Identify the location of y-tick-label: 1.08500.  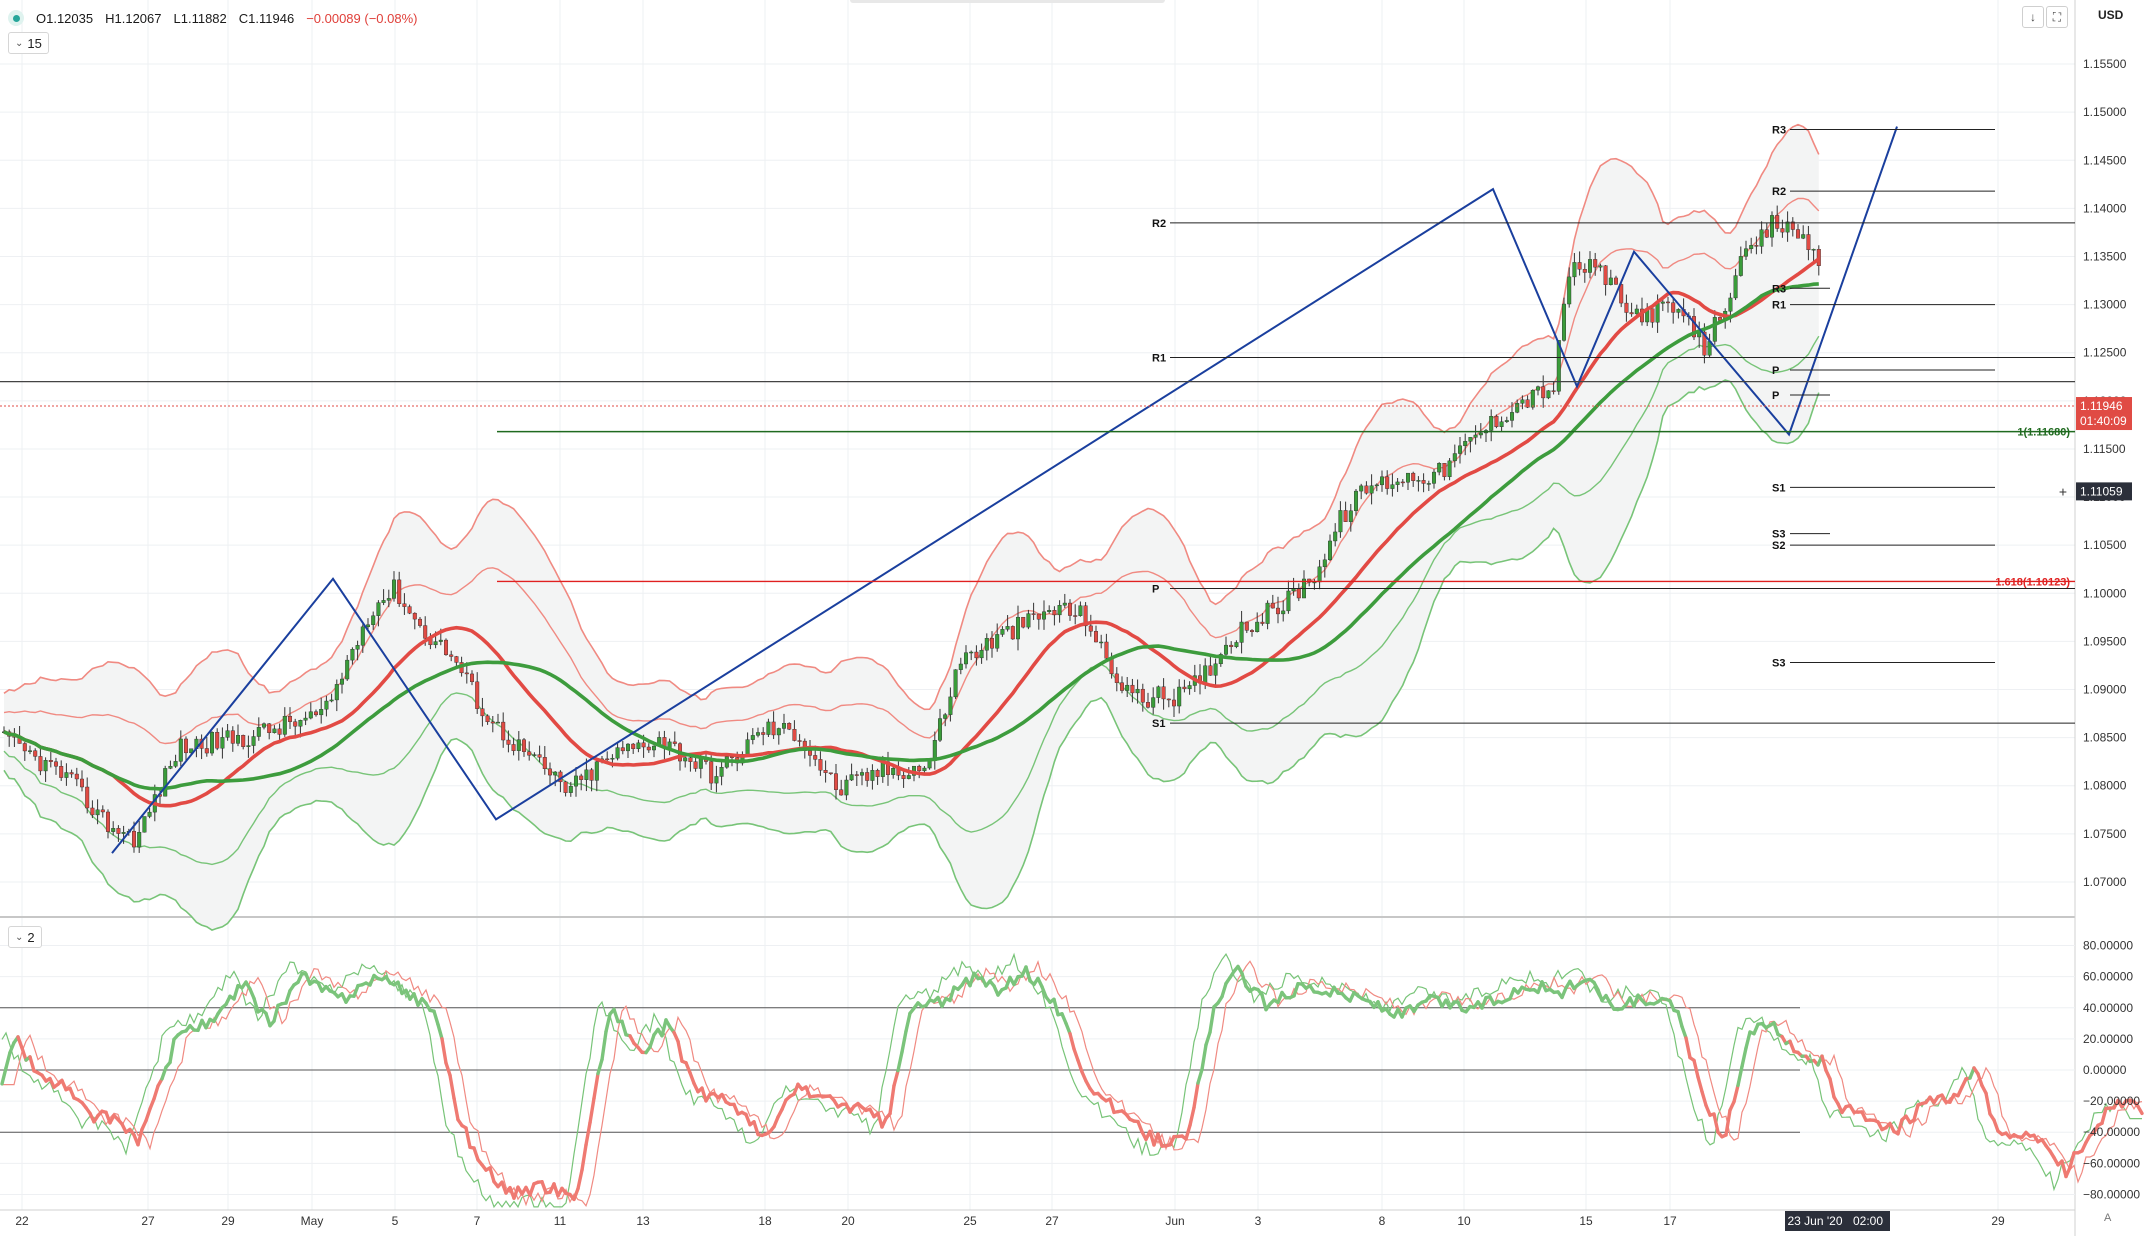
(2105, 738).